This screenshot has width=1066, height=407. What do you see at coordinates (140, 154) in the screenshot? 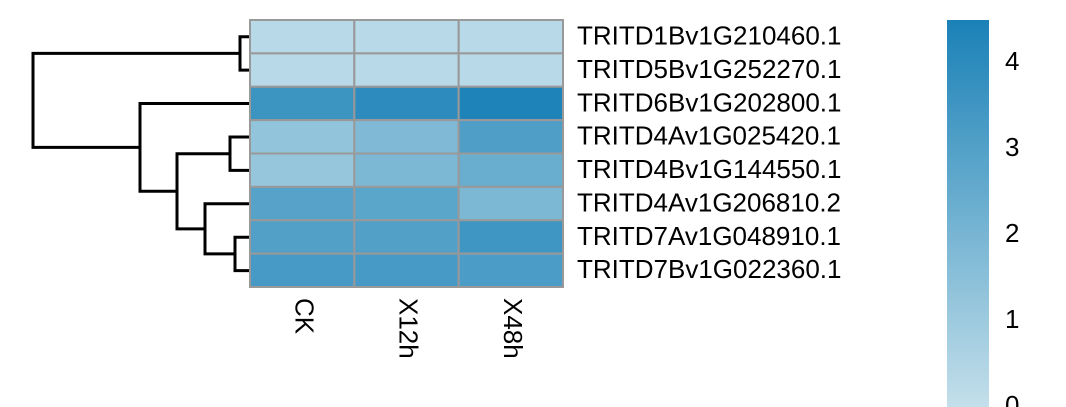
I see `dendrogram` at bounding box center [140, 154].